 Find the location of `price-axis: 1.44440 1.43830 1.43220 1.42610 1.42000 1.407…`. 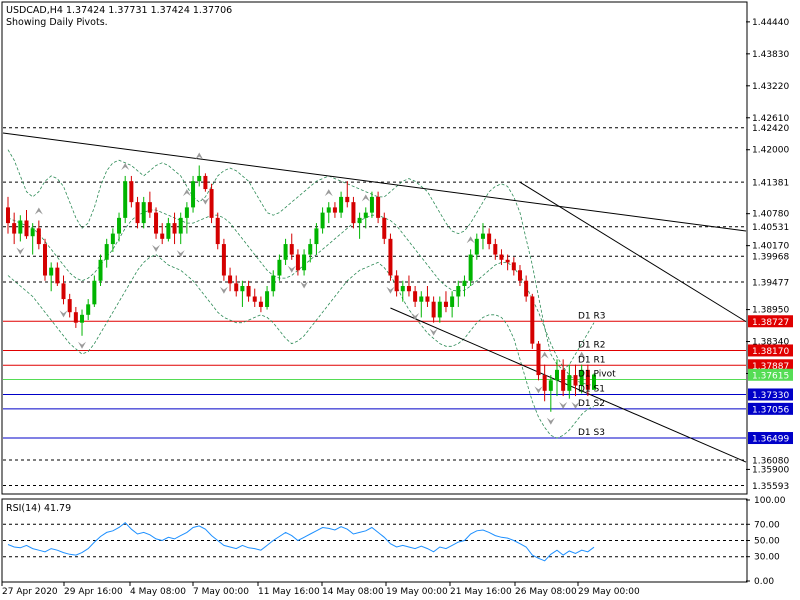

price-axis: 1.44440 1.43830 1.43220 1.42610 1.42000 1.407… is located at coordinates (769, 255).